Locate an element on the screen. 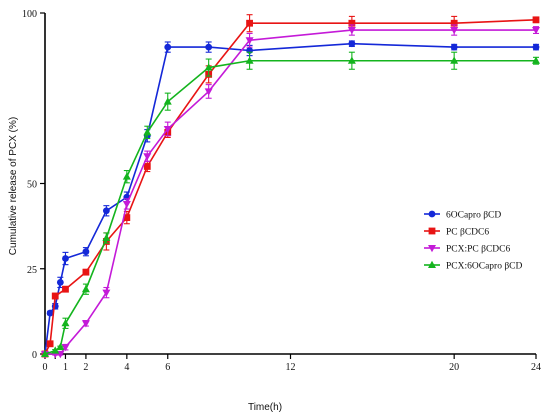 The height and width of the screenshot is (417, 550). legend-item: 6OCapro βCD is located at coordinates (462, 216).